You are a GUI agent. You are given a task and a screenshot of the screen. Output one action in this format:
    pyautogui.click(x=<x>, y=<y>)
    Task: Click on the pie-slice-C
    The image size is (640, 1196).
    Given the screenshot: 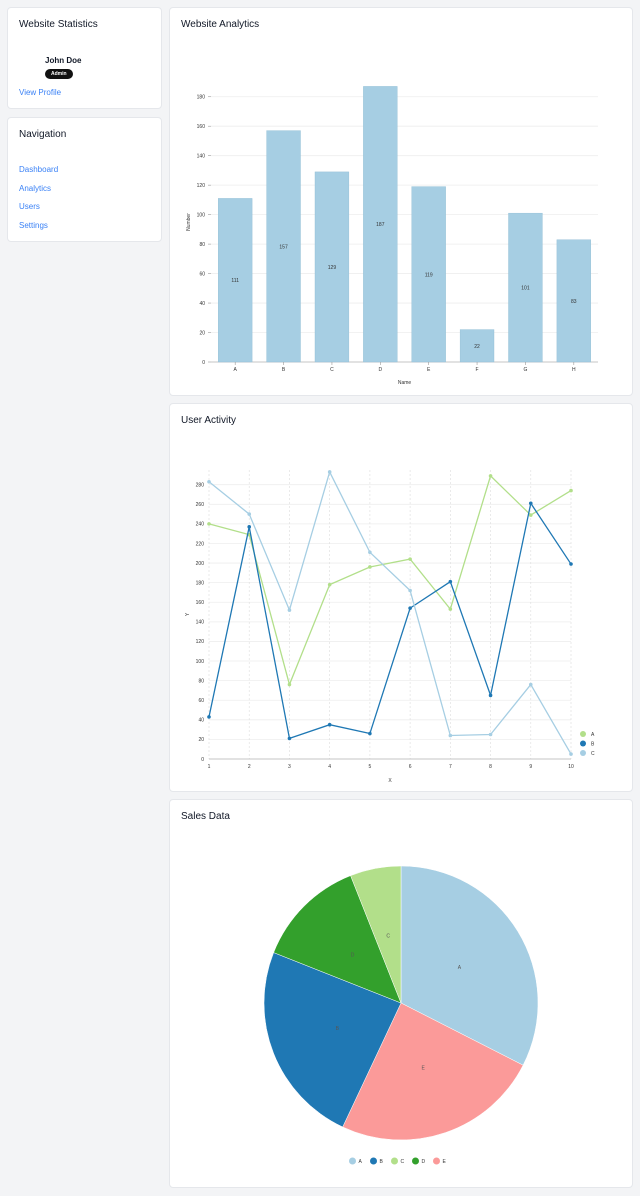 What is the action you would take?
    pyautogui.click(x=376, y=934)
    